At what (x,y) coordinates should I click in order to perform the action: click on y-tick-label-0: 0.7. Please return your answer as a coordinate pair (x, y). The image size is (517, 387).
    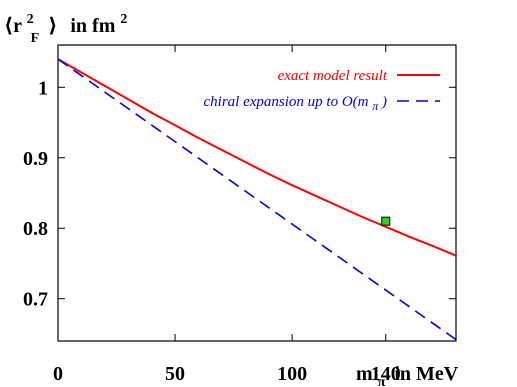
    Looking at the image, I should click on (35, 300).